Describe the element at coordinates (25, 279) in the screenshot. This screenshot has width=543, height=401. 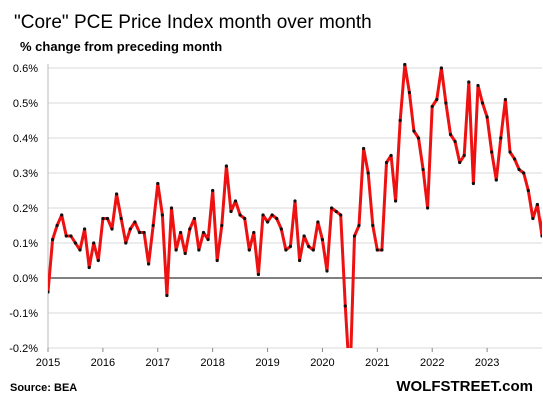
I see `y-tick-label: 0.0%` at that location.